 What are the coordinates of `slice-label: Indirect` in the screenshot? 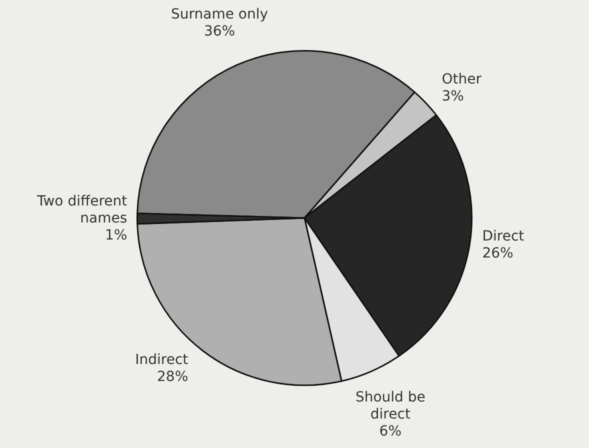 It's located at (162, 360).